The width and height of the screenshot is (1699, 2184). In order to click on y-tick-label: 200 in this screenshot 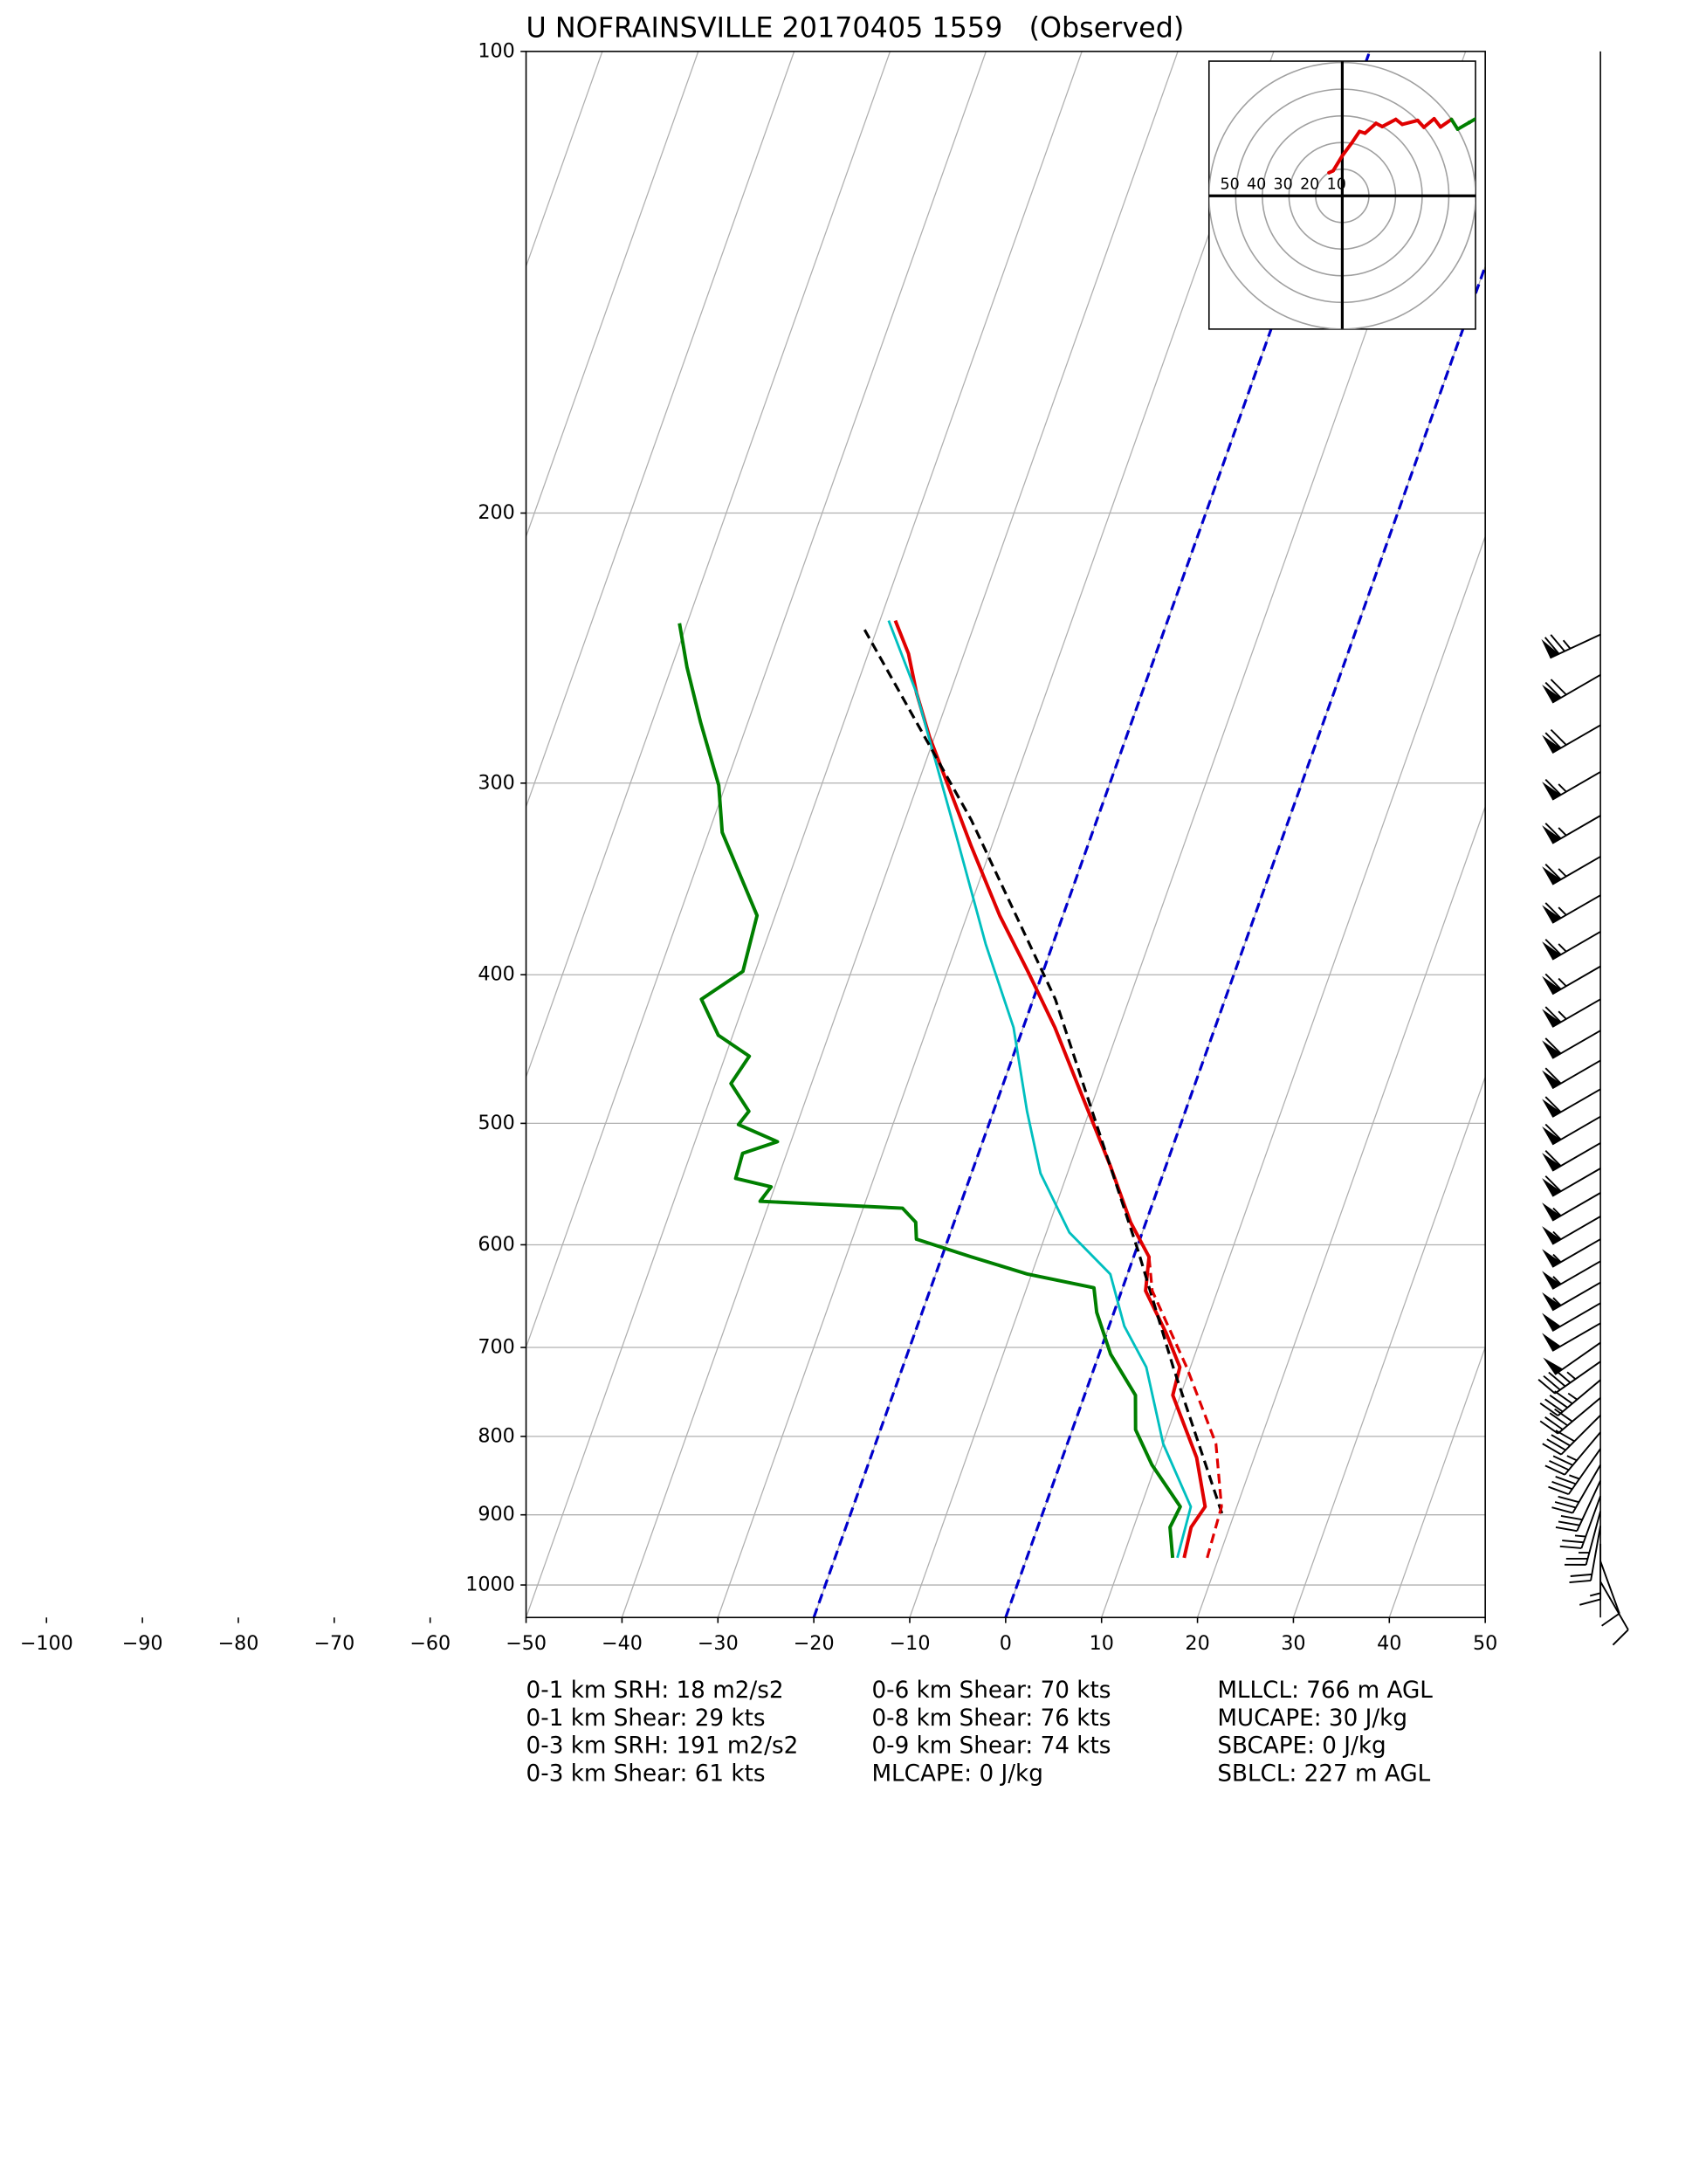, I will do `click(496, 512)`.